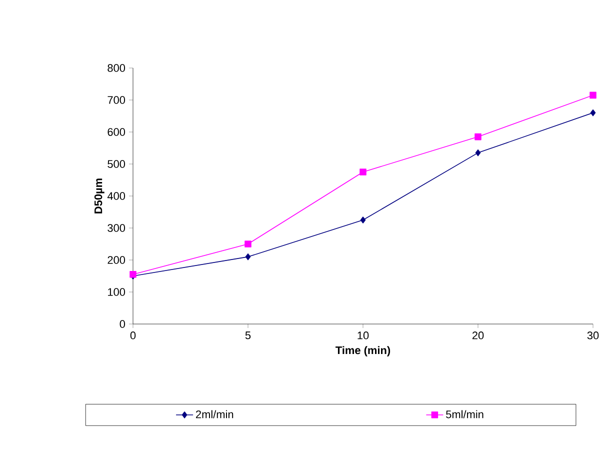  Describe the element at coordinates (117, 260) in the screenshot. I see `y-tick-label: 200` at that location.